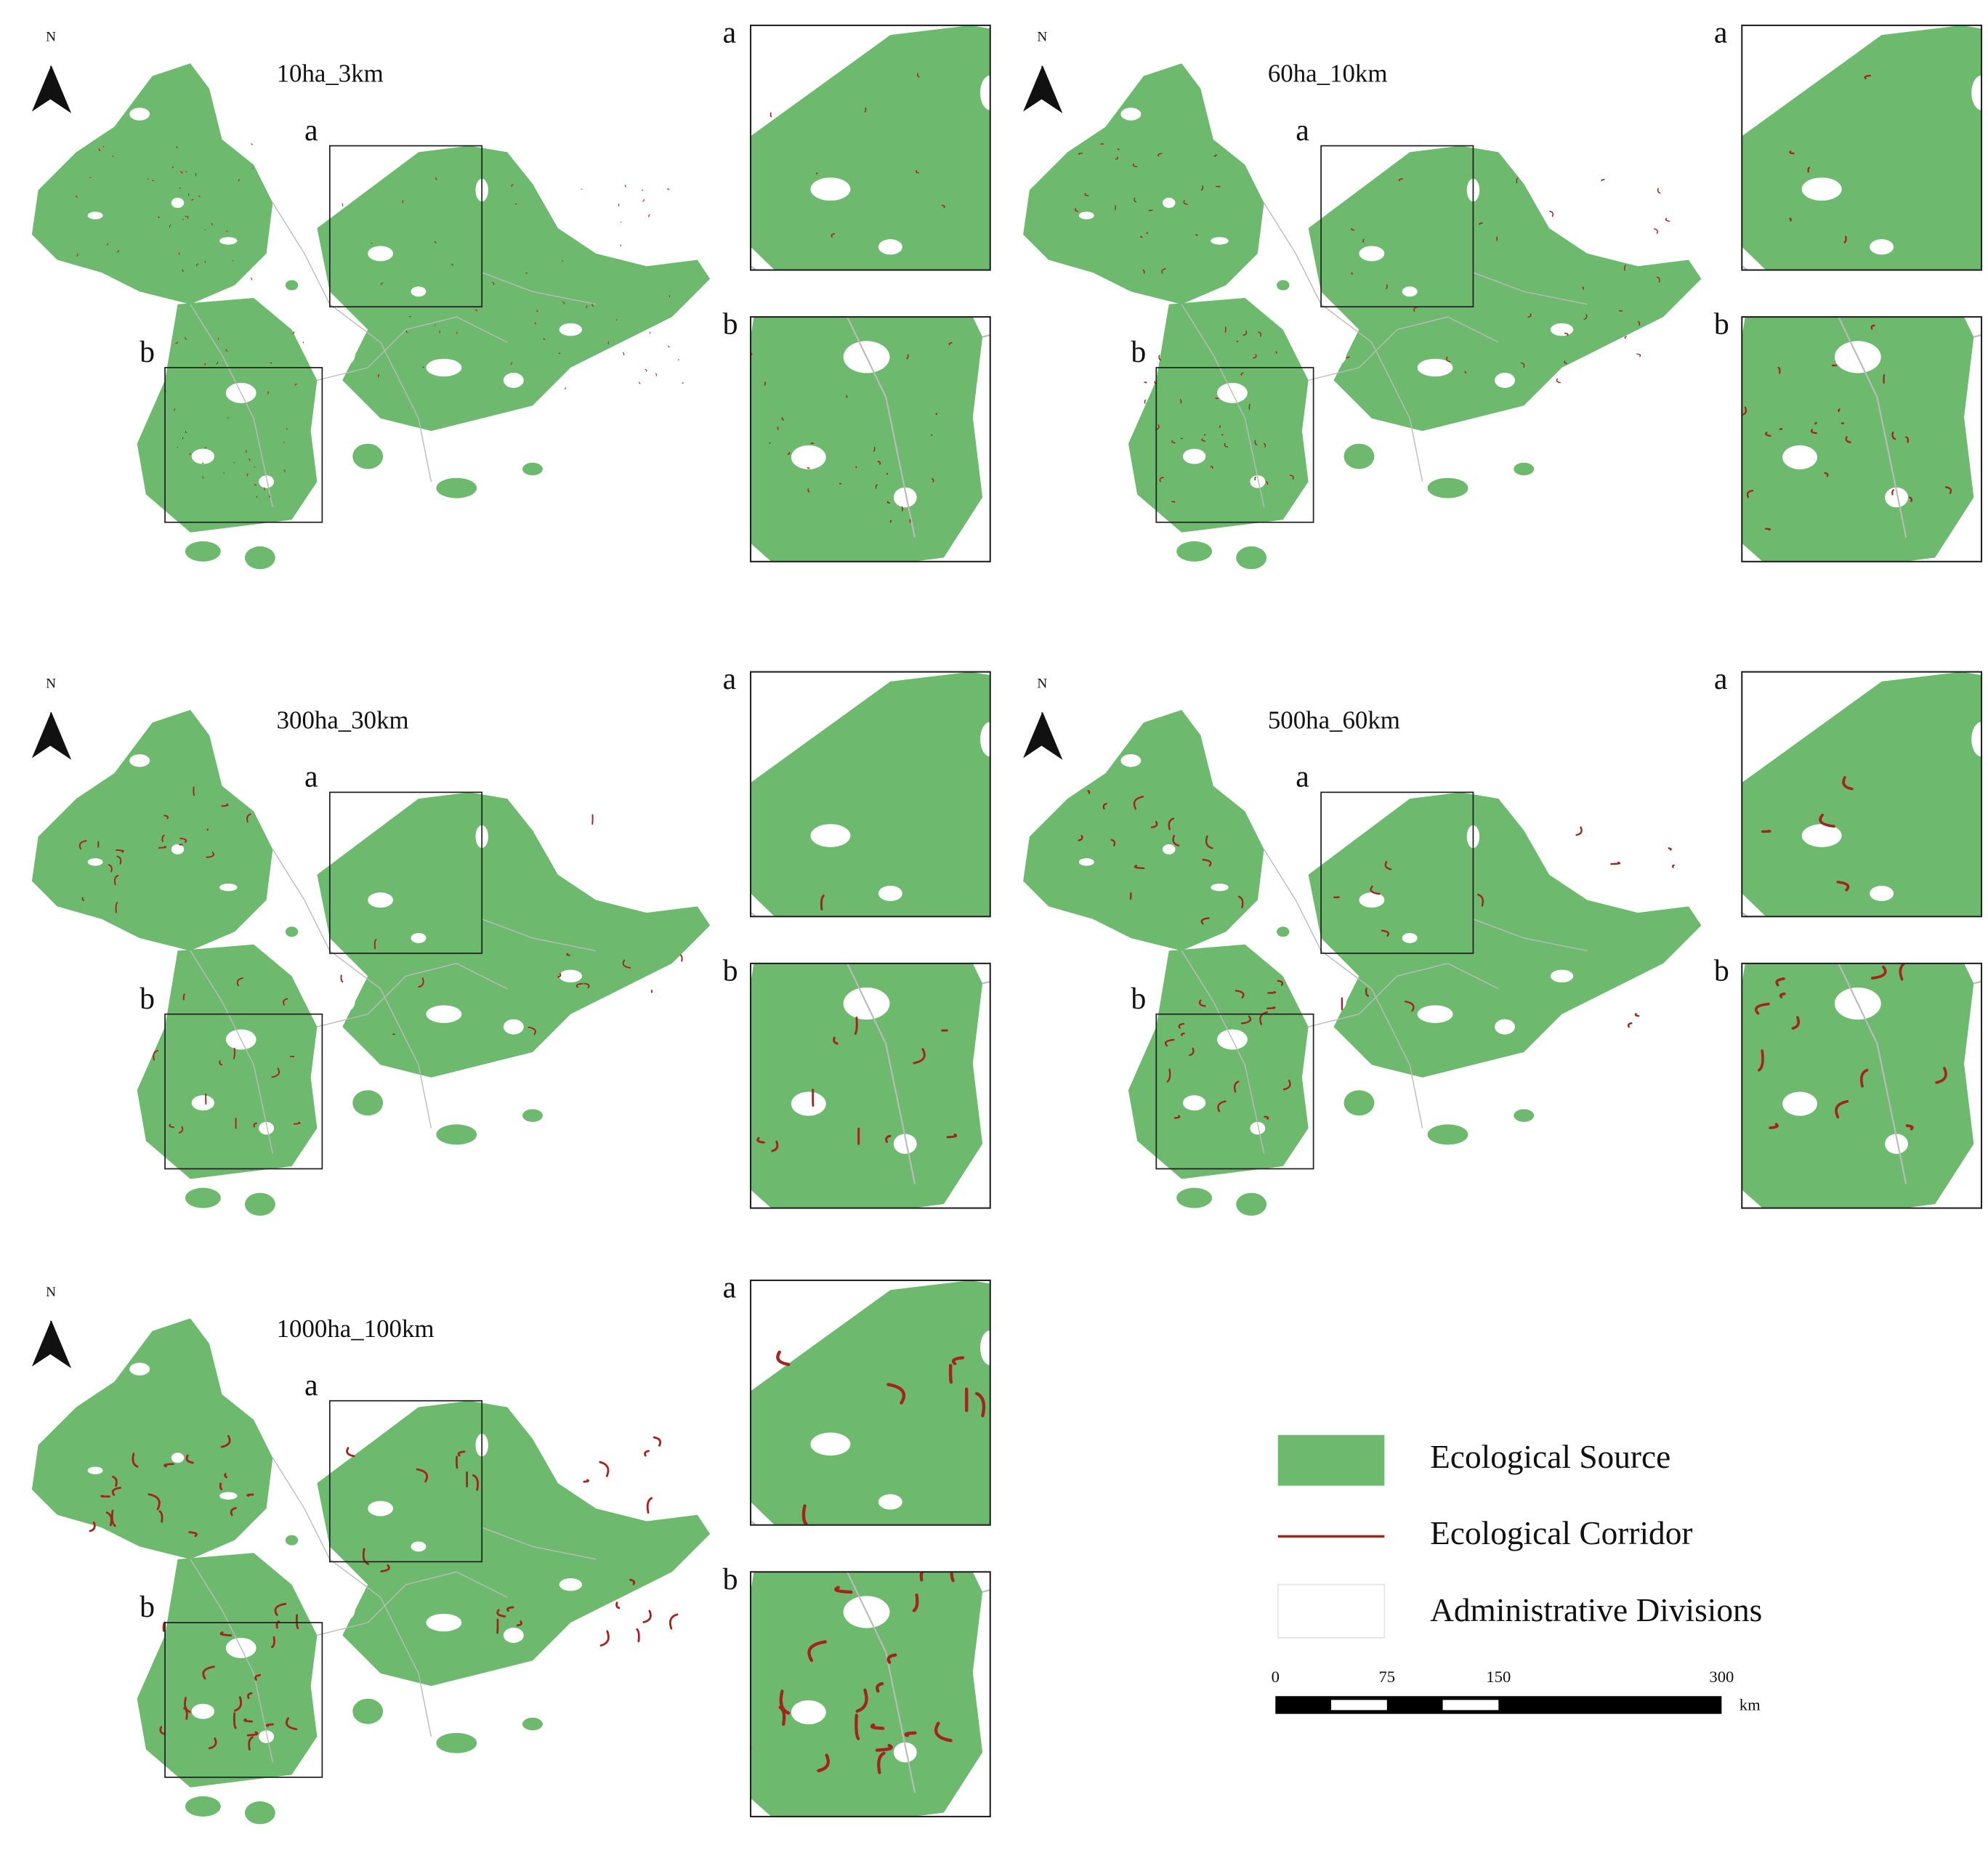 The image size is (1988, 1866). I want to click on legend-swatch-admin, so click(1331, 1611).